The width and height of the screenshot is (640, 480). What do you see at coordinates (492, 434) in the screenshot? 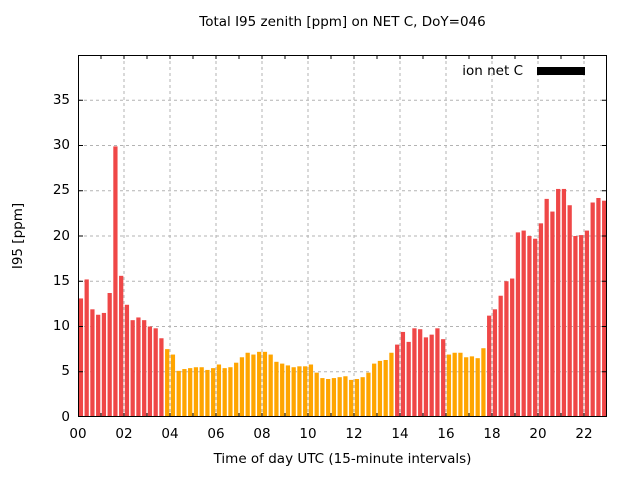
I see `x-tick-label: 18` at bounding box center [492, 434].